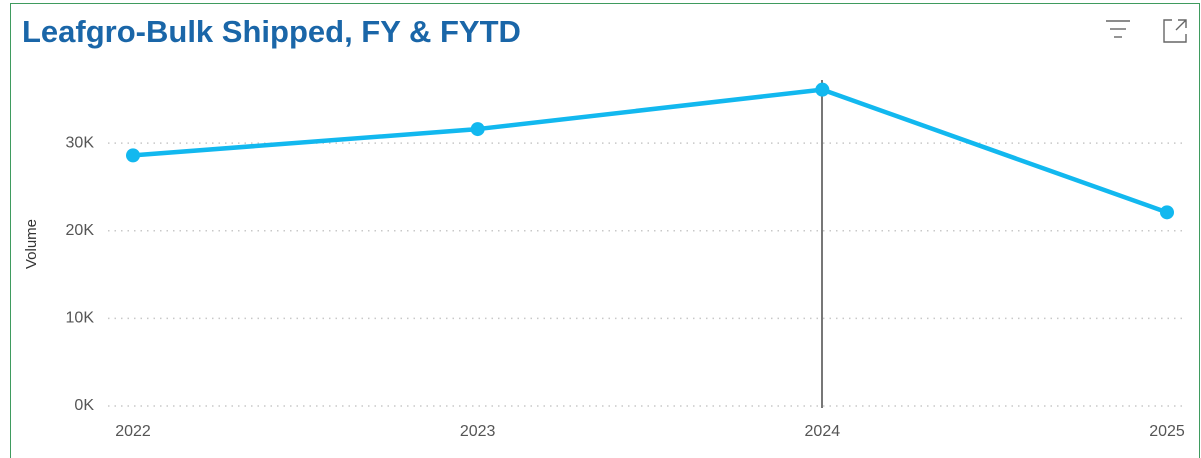  What do you see at coordinates (1167, 431) in the screenshot?
I see `x-tick-label: 2025` at bounding box center [1167, 431].